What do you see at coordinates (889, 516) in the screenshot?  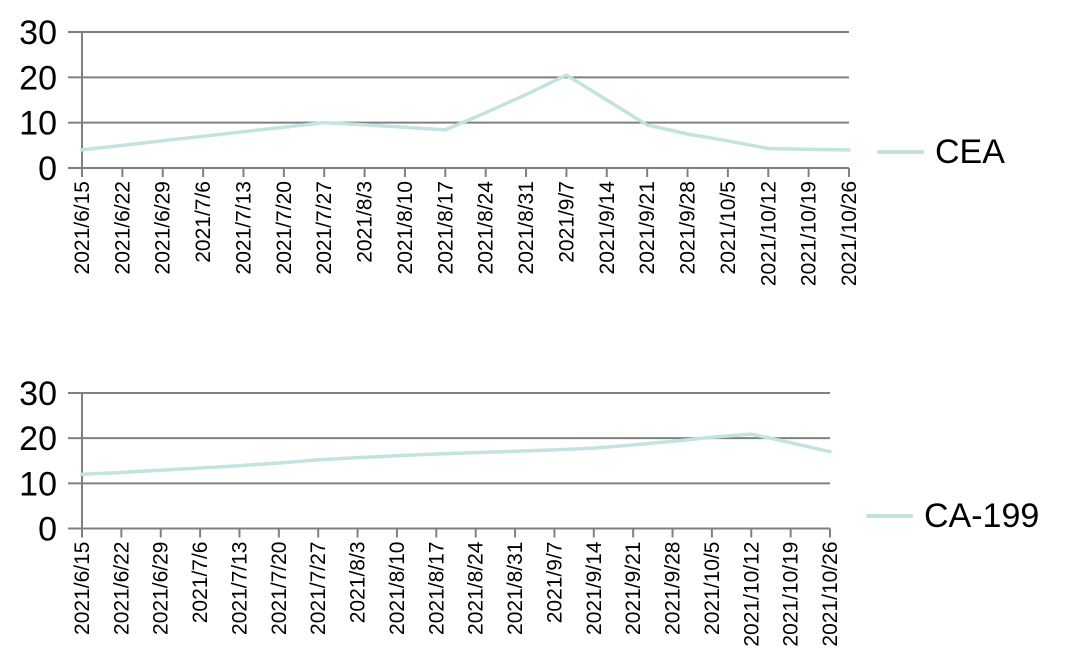 I see `ca199-line-sample-icon` at bounding box center [889, 516].